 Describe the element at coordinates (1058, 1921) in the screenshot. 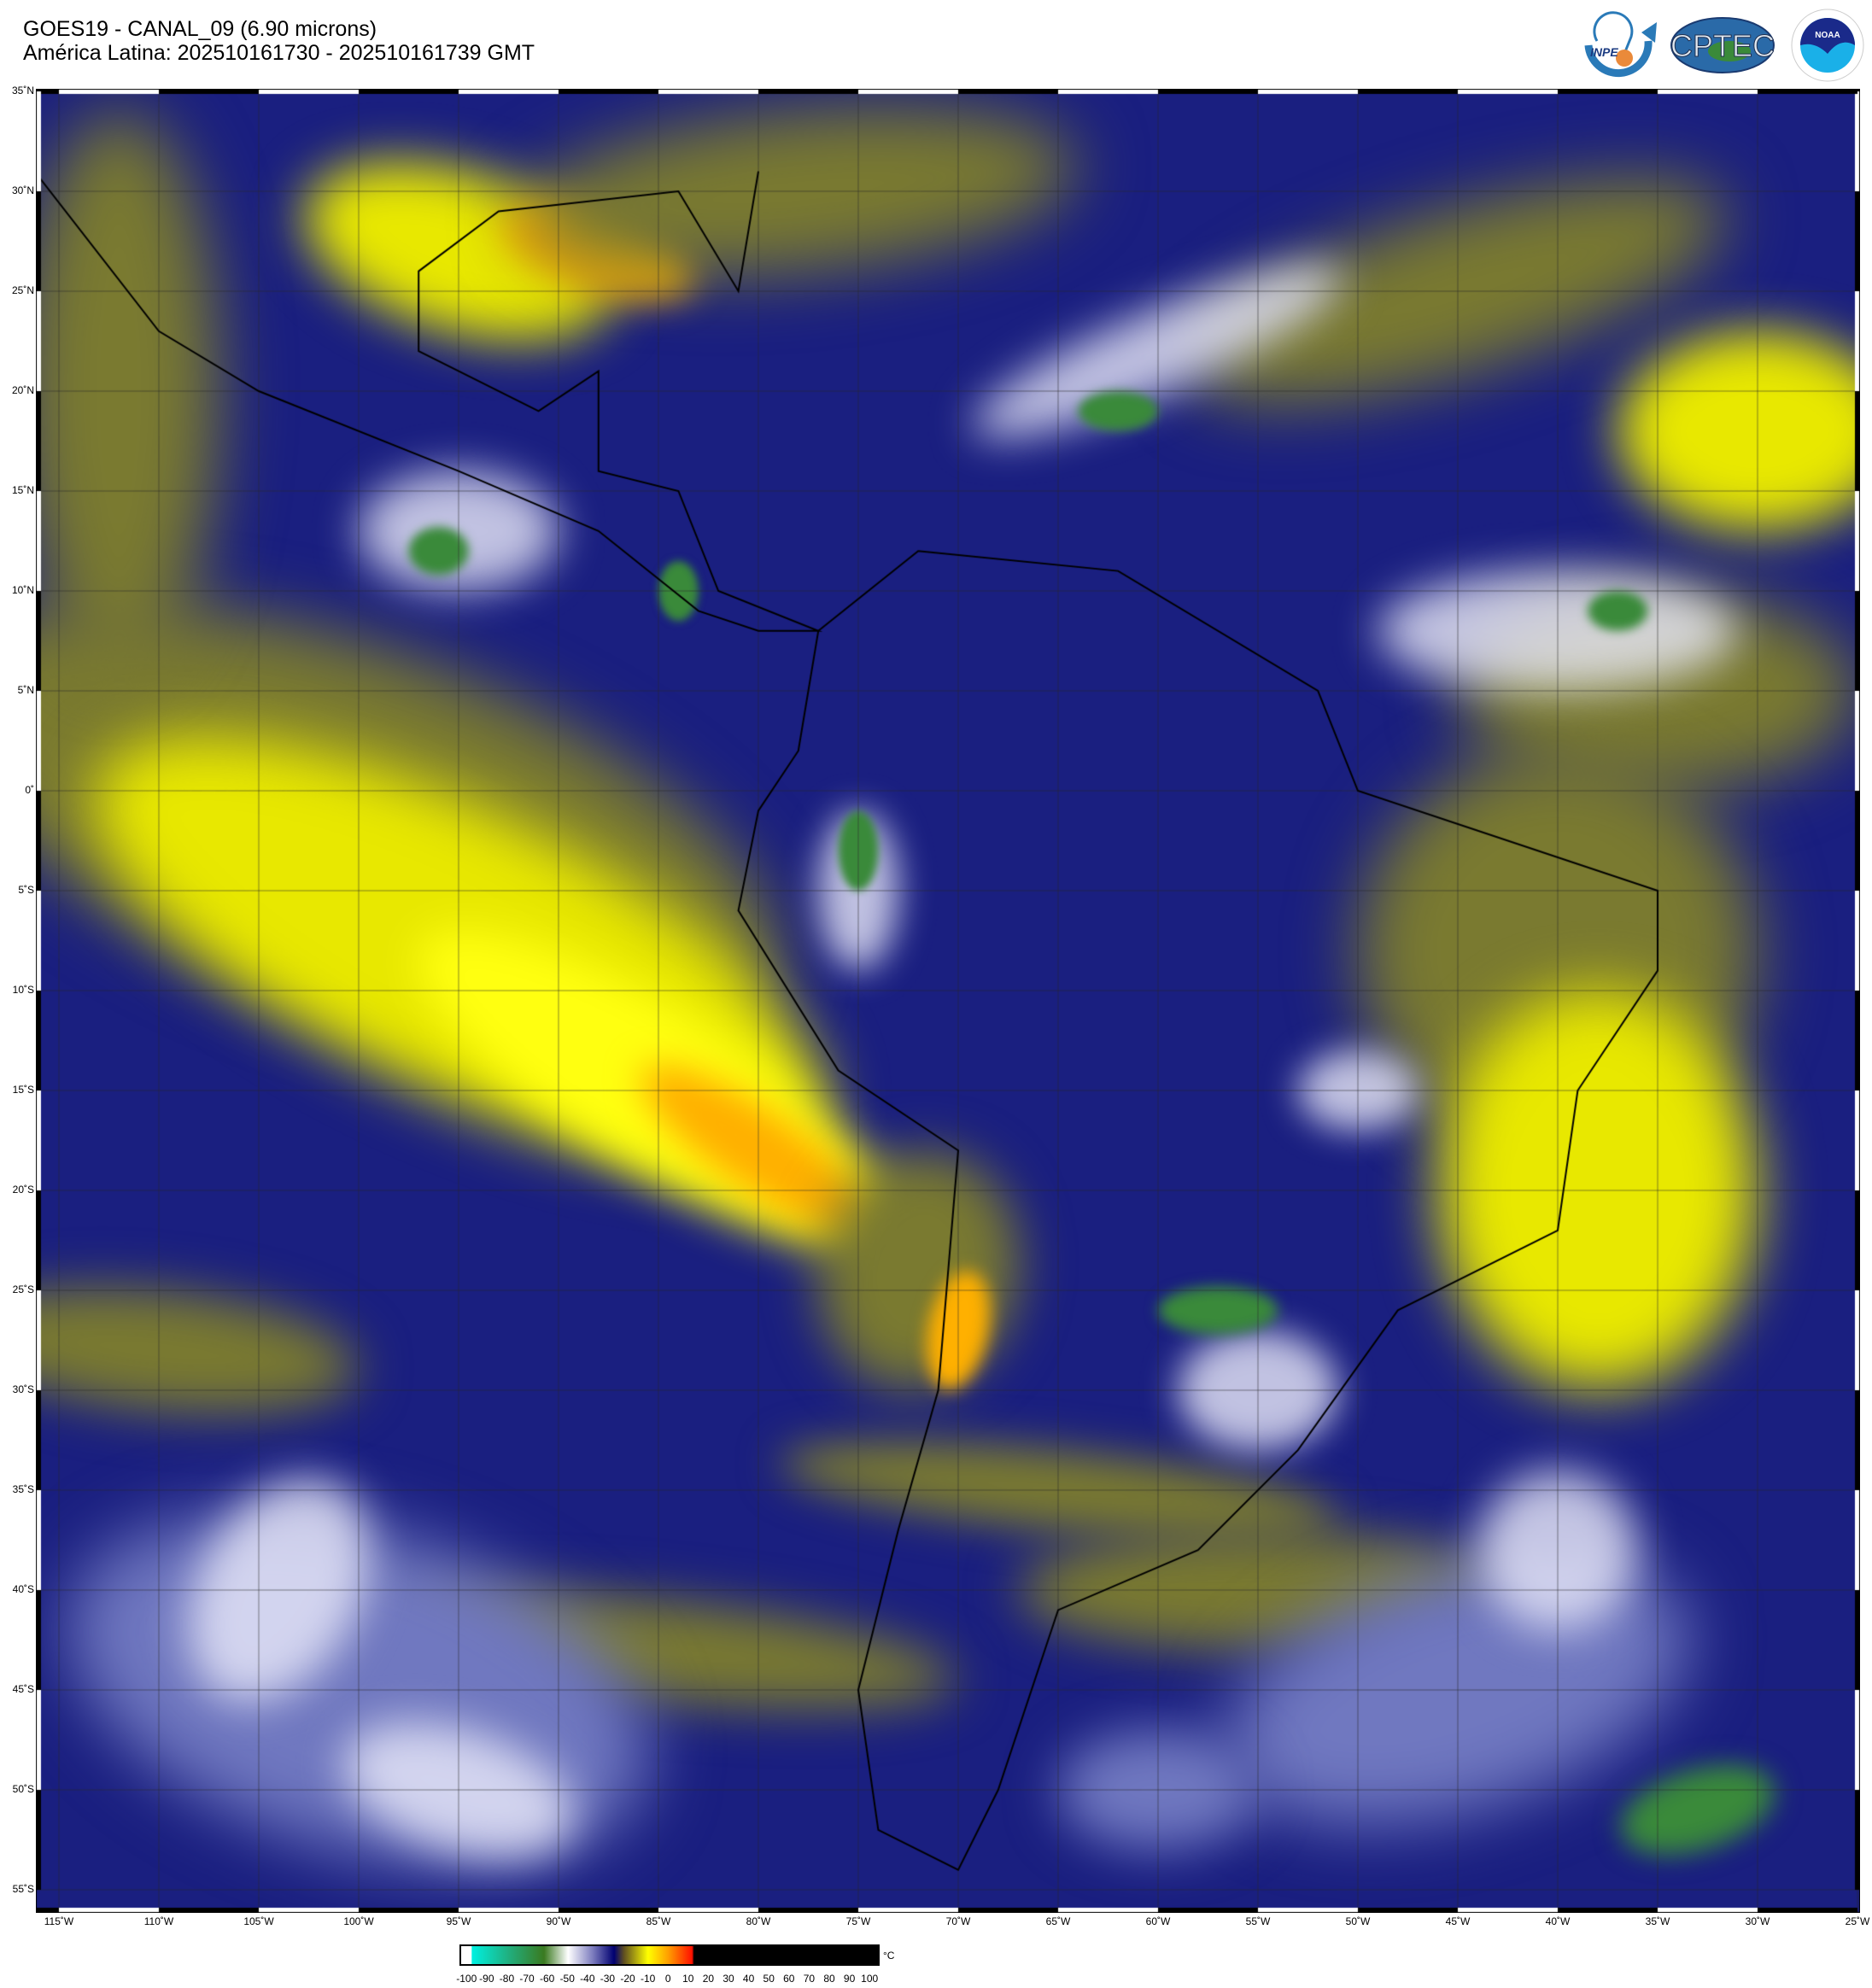

I see `lon-label: 65˚W` at that location.